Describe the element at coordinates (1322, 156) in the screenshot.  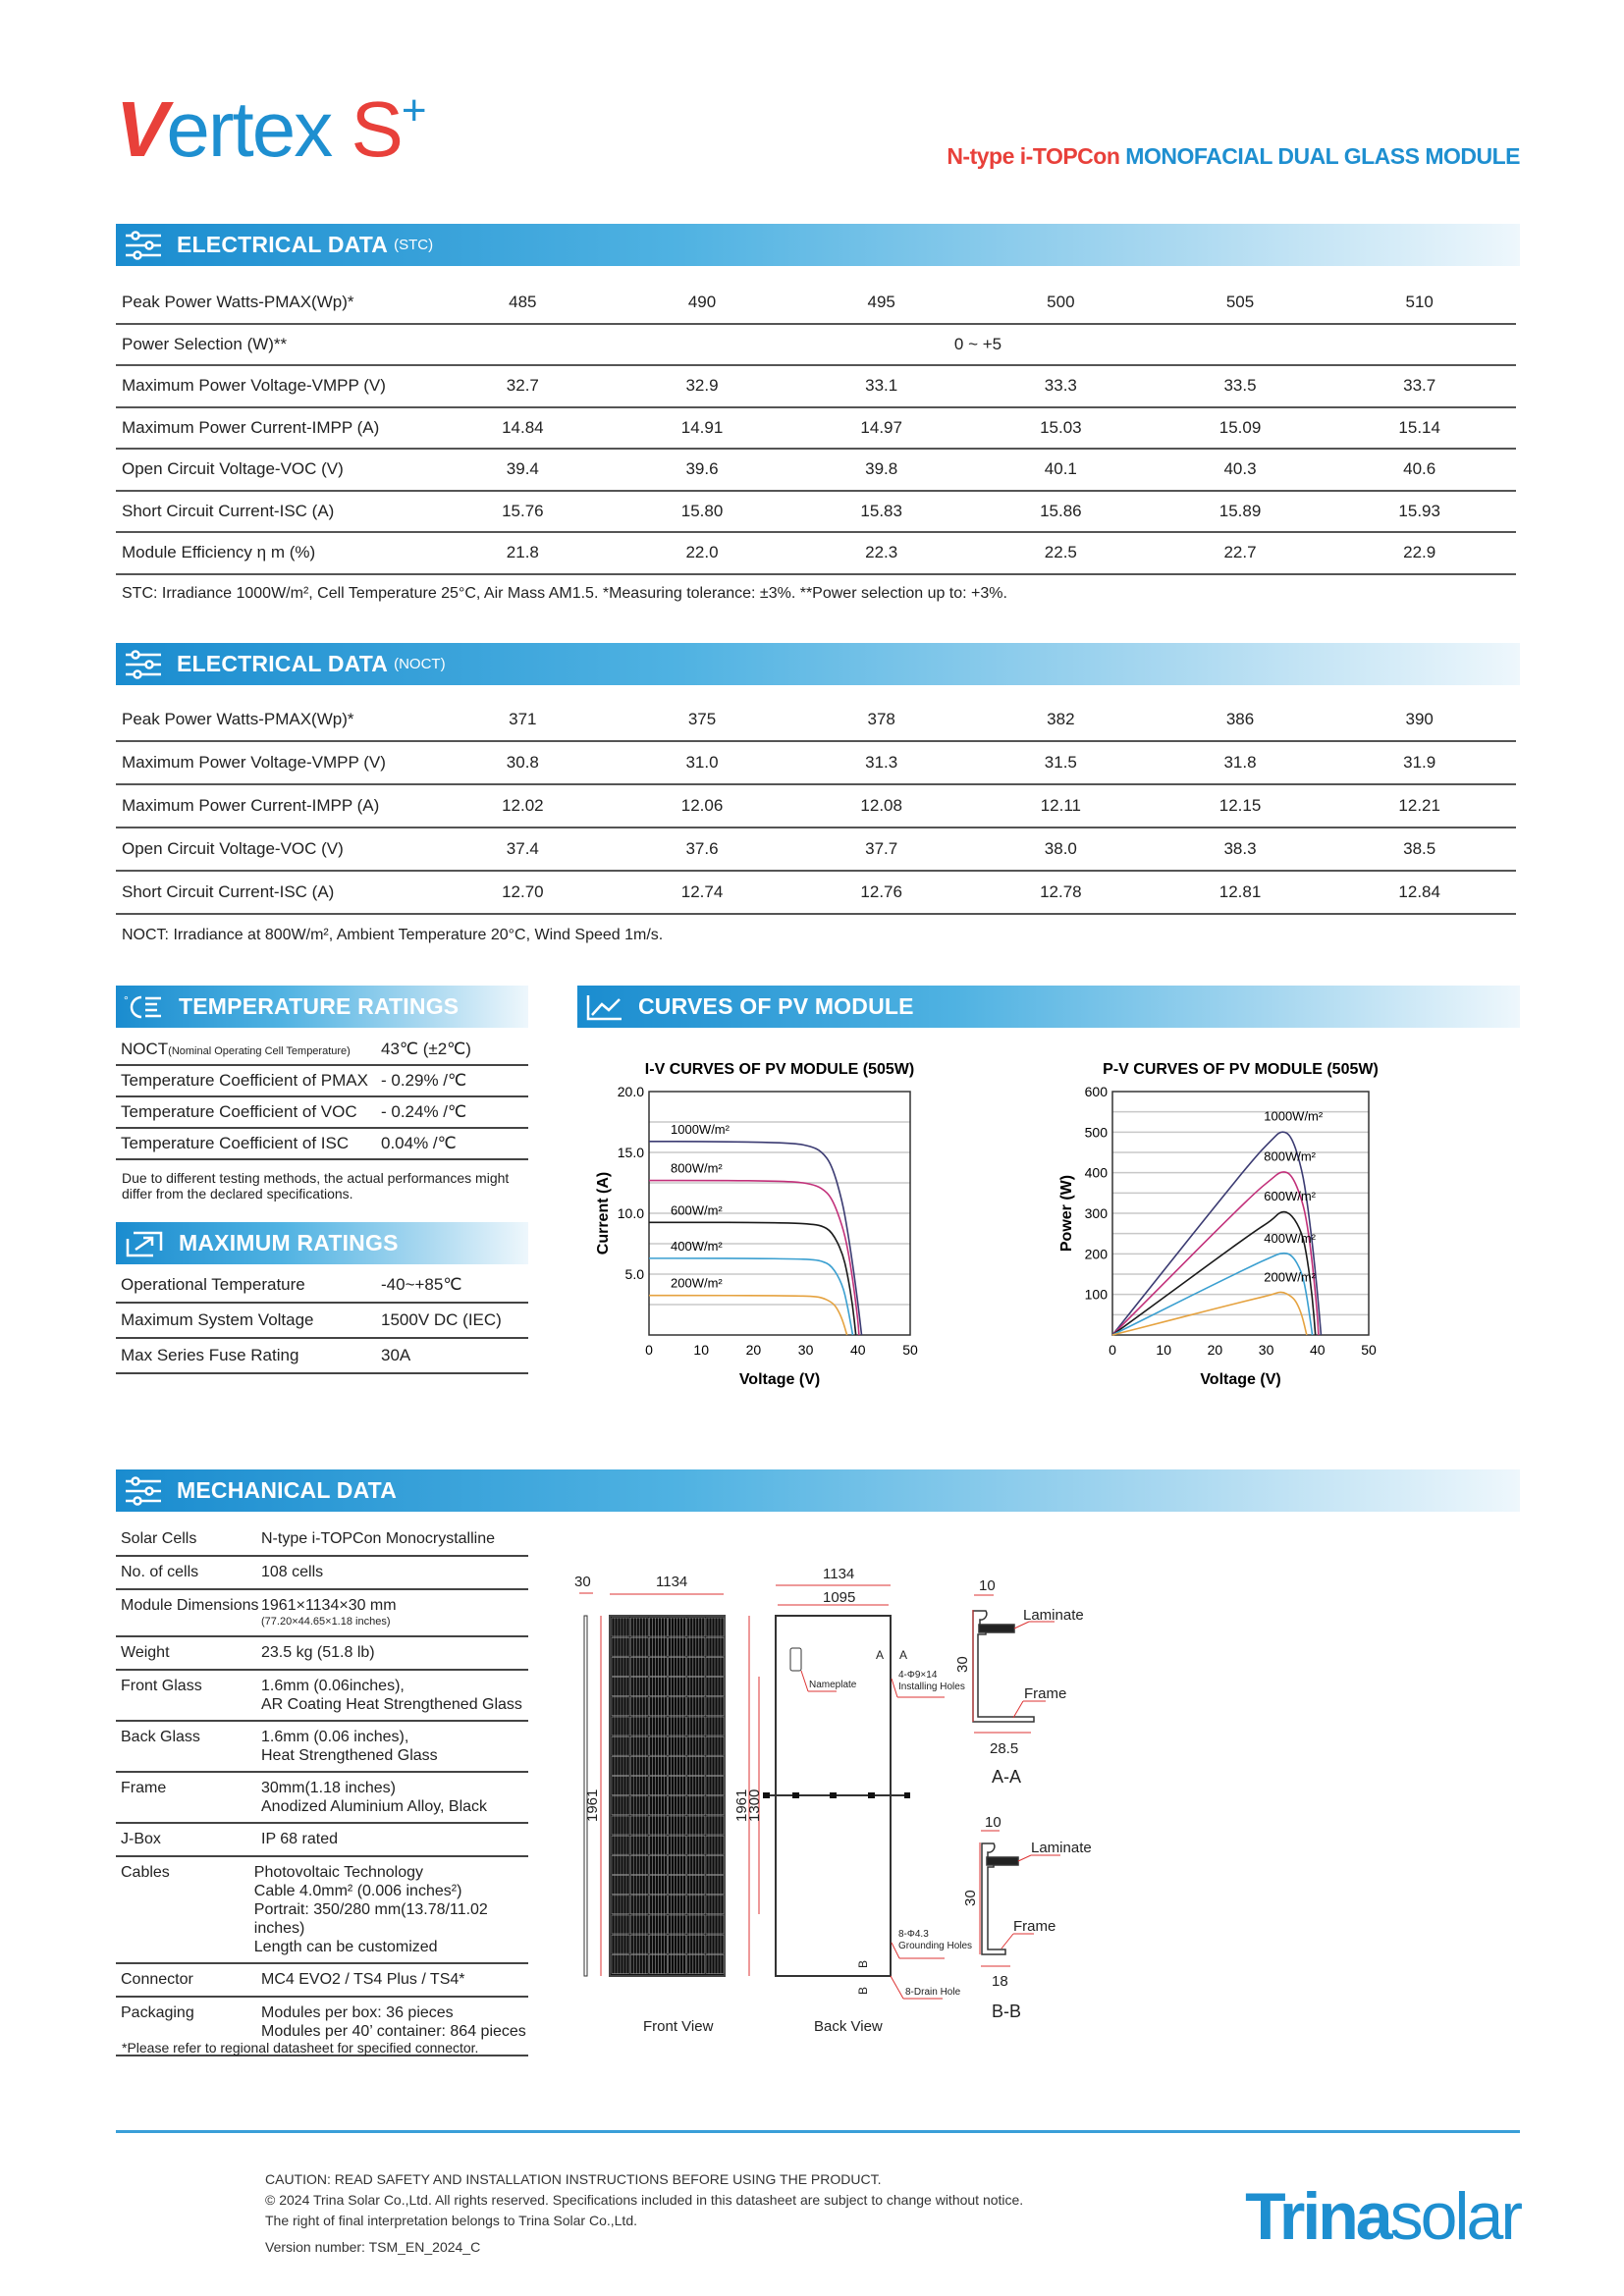
I see `subtitle-blue: MONOFACIAL DUAL GLASS MODULE` at that location.